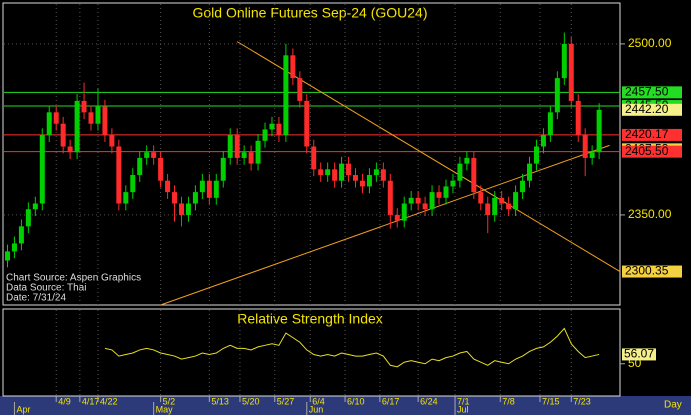  Describe the element at coordinates (391, 401) in the screenshot. I see `x-tick-label: 6/17` at that location.